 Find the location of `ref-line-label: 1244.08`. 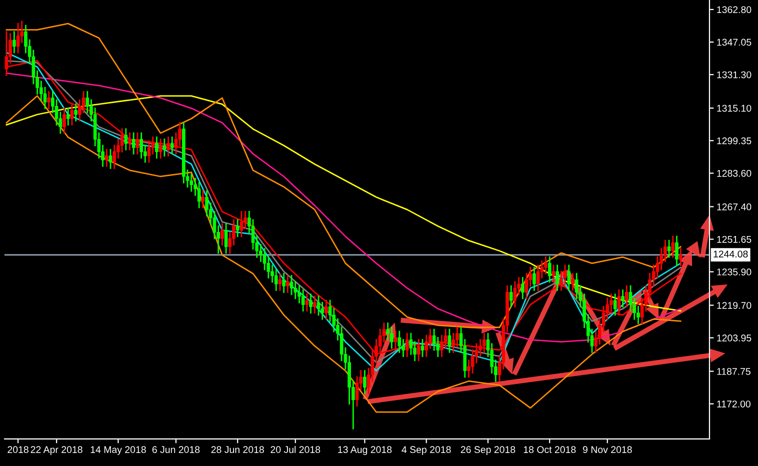

ref-line-label: 1244.08 is located at coordinates (731, 254).